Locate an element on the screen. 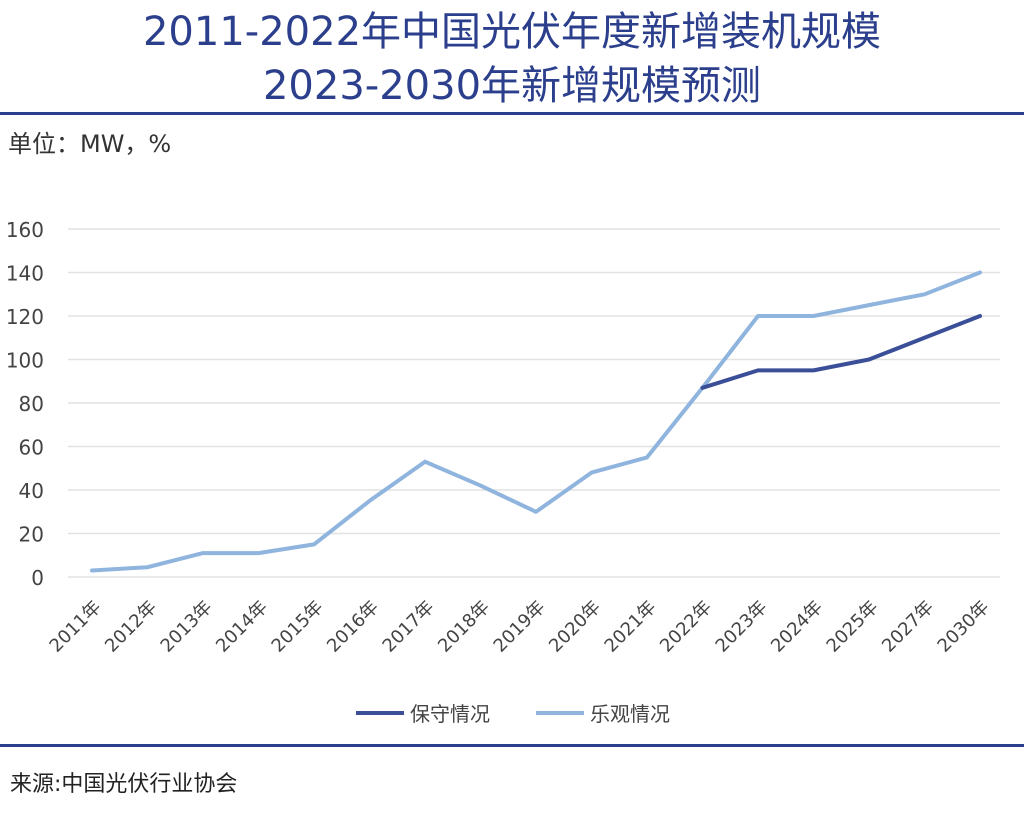 Image resolution: width=1024 pixels, height=818 pixels. legend: 保守情况 乐观情况 is located at coordinates (513, 714).